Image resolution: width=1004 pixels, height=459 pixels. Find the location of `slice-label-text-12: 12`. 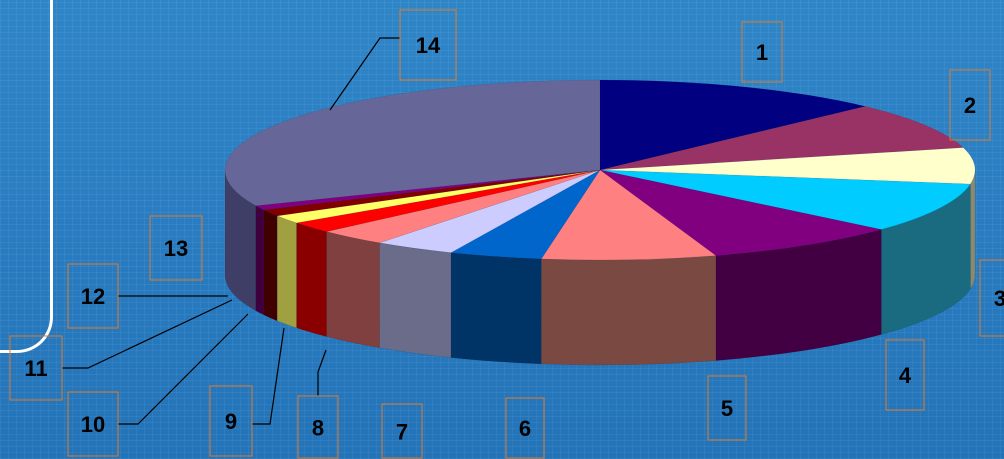

slice-label-text-12: 12 is located at coordinates (93, 296).